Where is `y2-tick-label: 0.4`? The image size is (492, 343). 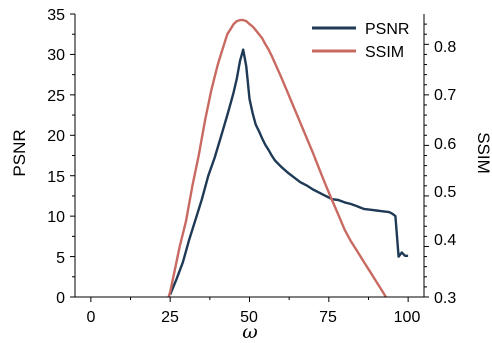
y2-tick-label: 0.4 is located at coordinates (445, 240).